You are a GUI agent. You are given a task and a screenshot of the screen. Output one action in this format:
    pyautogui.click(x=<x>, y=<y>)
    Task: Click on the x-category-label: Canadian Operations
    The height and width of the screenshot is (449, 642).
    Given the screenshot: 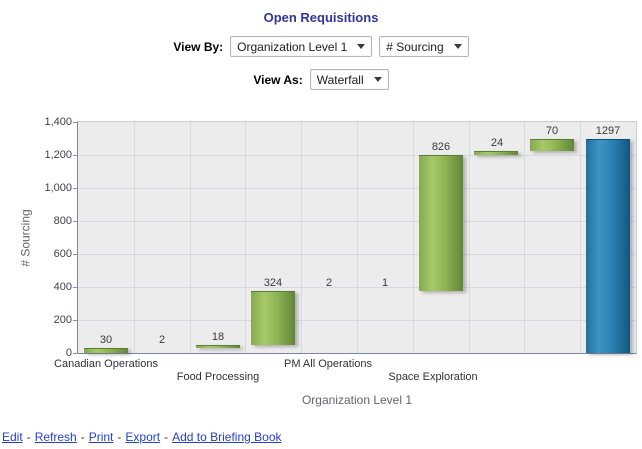 What is the action you would take?
    pyautogui.click(x=106, y=364)
    